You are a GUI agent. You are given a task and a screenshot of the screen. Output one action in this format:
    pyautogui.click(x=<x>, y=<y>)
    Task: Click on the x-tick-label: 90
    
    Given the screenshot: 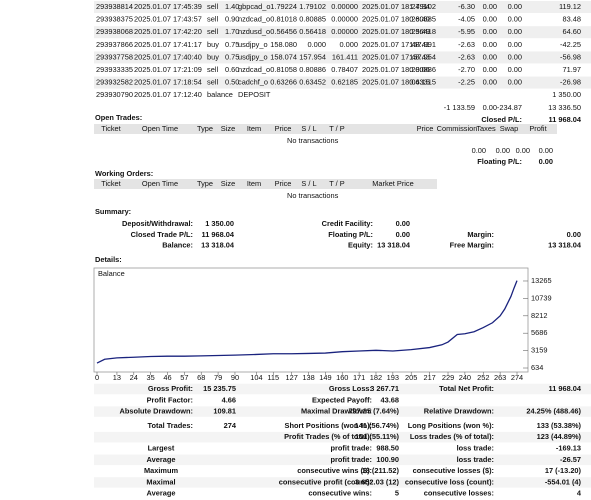 What is the action you would take?
    pyautogui.click(x=235, y=377)
    